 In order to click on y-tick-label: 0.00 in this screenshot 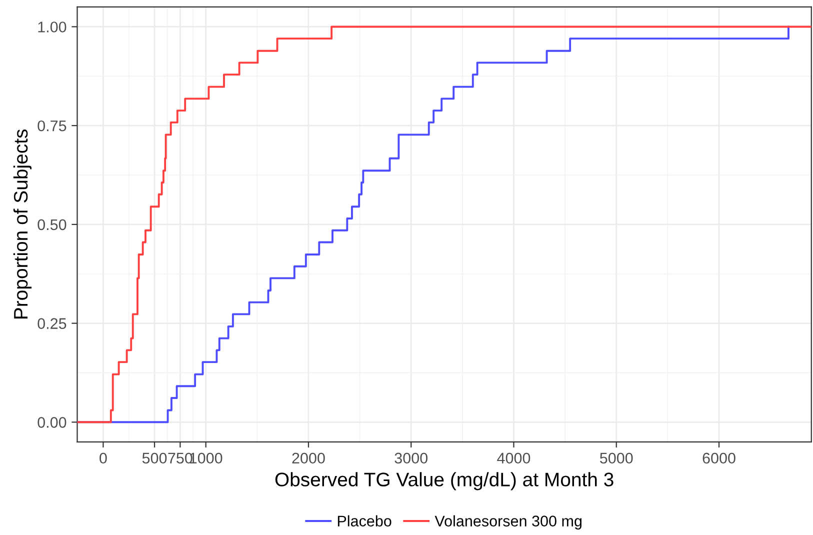, I will do `click(52, 422)`.